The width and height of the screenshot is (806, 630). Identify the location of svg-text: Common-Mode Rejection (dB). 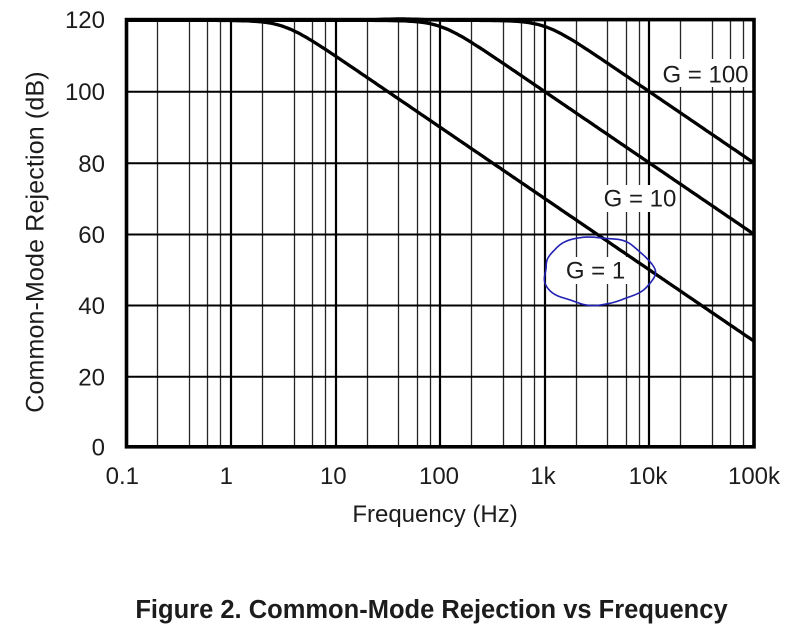
(36, 242).